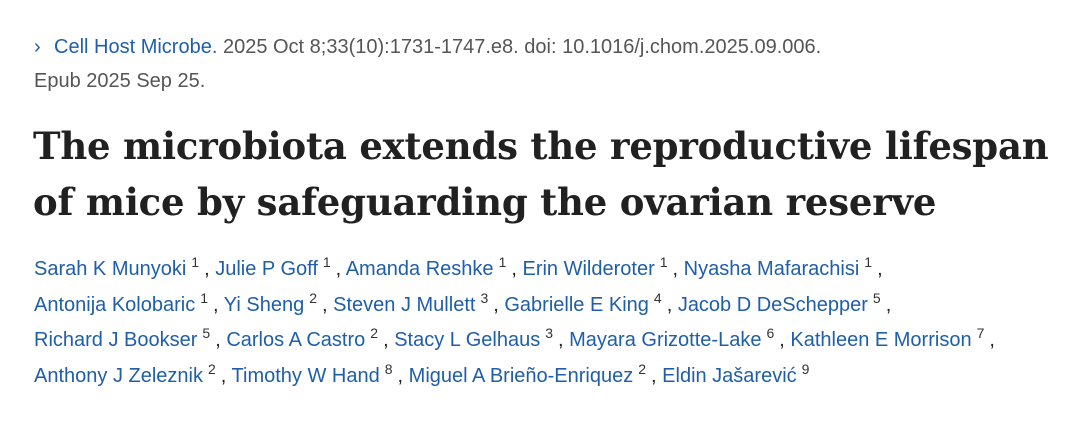 Image resolution: width=1080 pixels, height=442 pixels. I want to click on author-item: Eldin Jašarević 9, so click(738, 373).